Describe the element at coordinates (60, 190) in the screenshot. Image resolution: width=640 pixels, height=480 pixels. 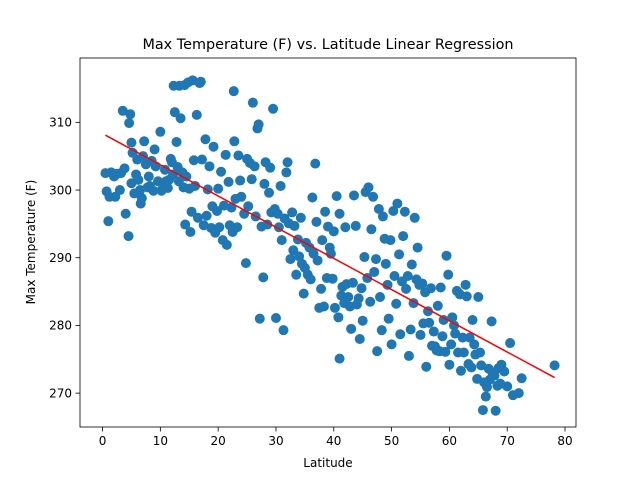
I see `y-tick-label: 300` at that location.